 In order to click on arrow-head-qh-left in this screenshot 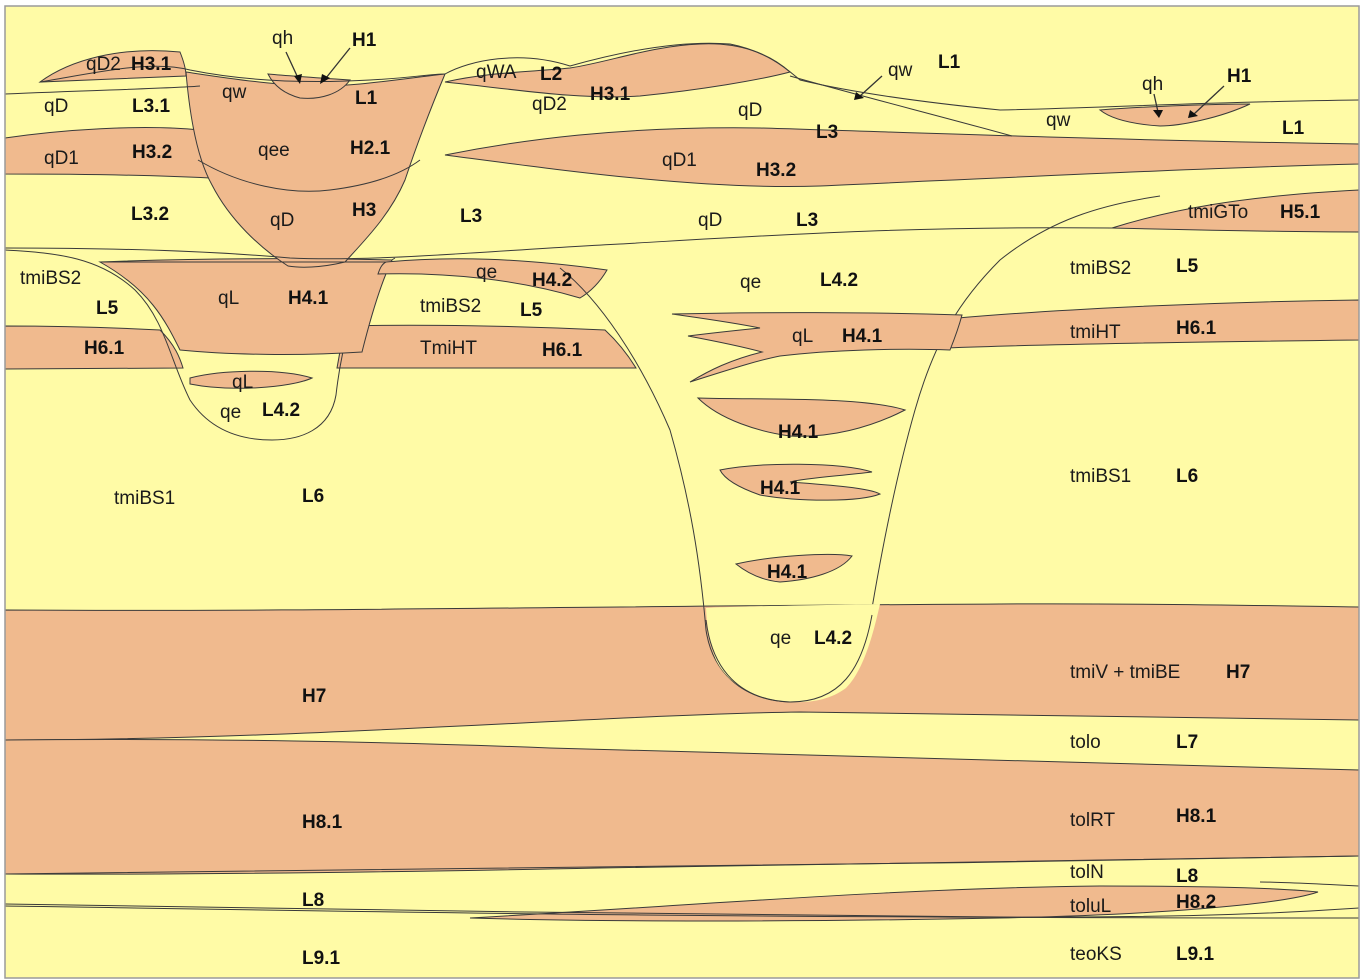, I will do `click(298, 79)`.